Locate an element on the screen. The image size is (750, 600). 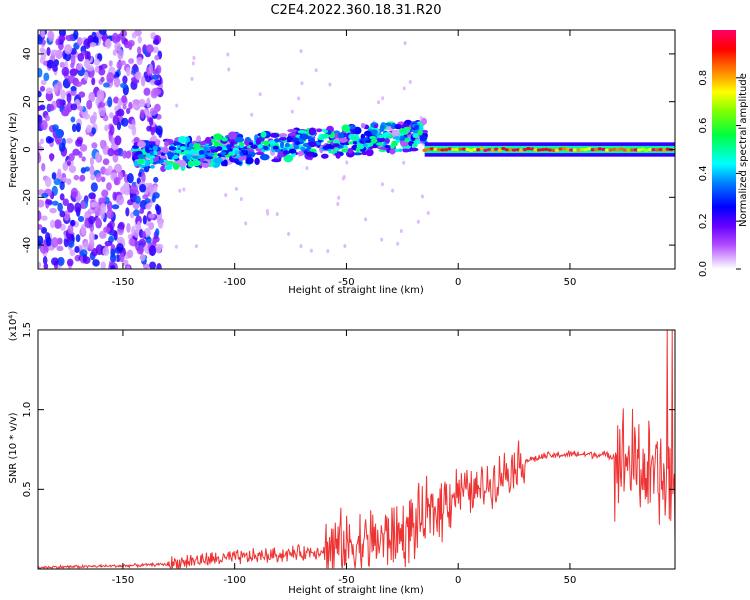
colorbar-tick-label: 0.0 is located at coordinates (703, 269).